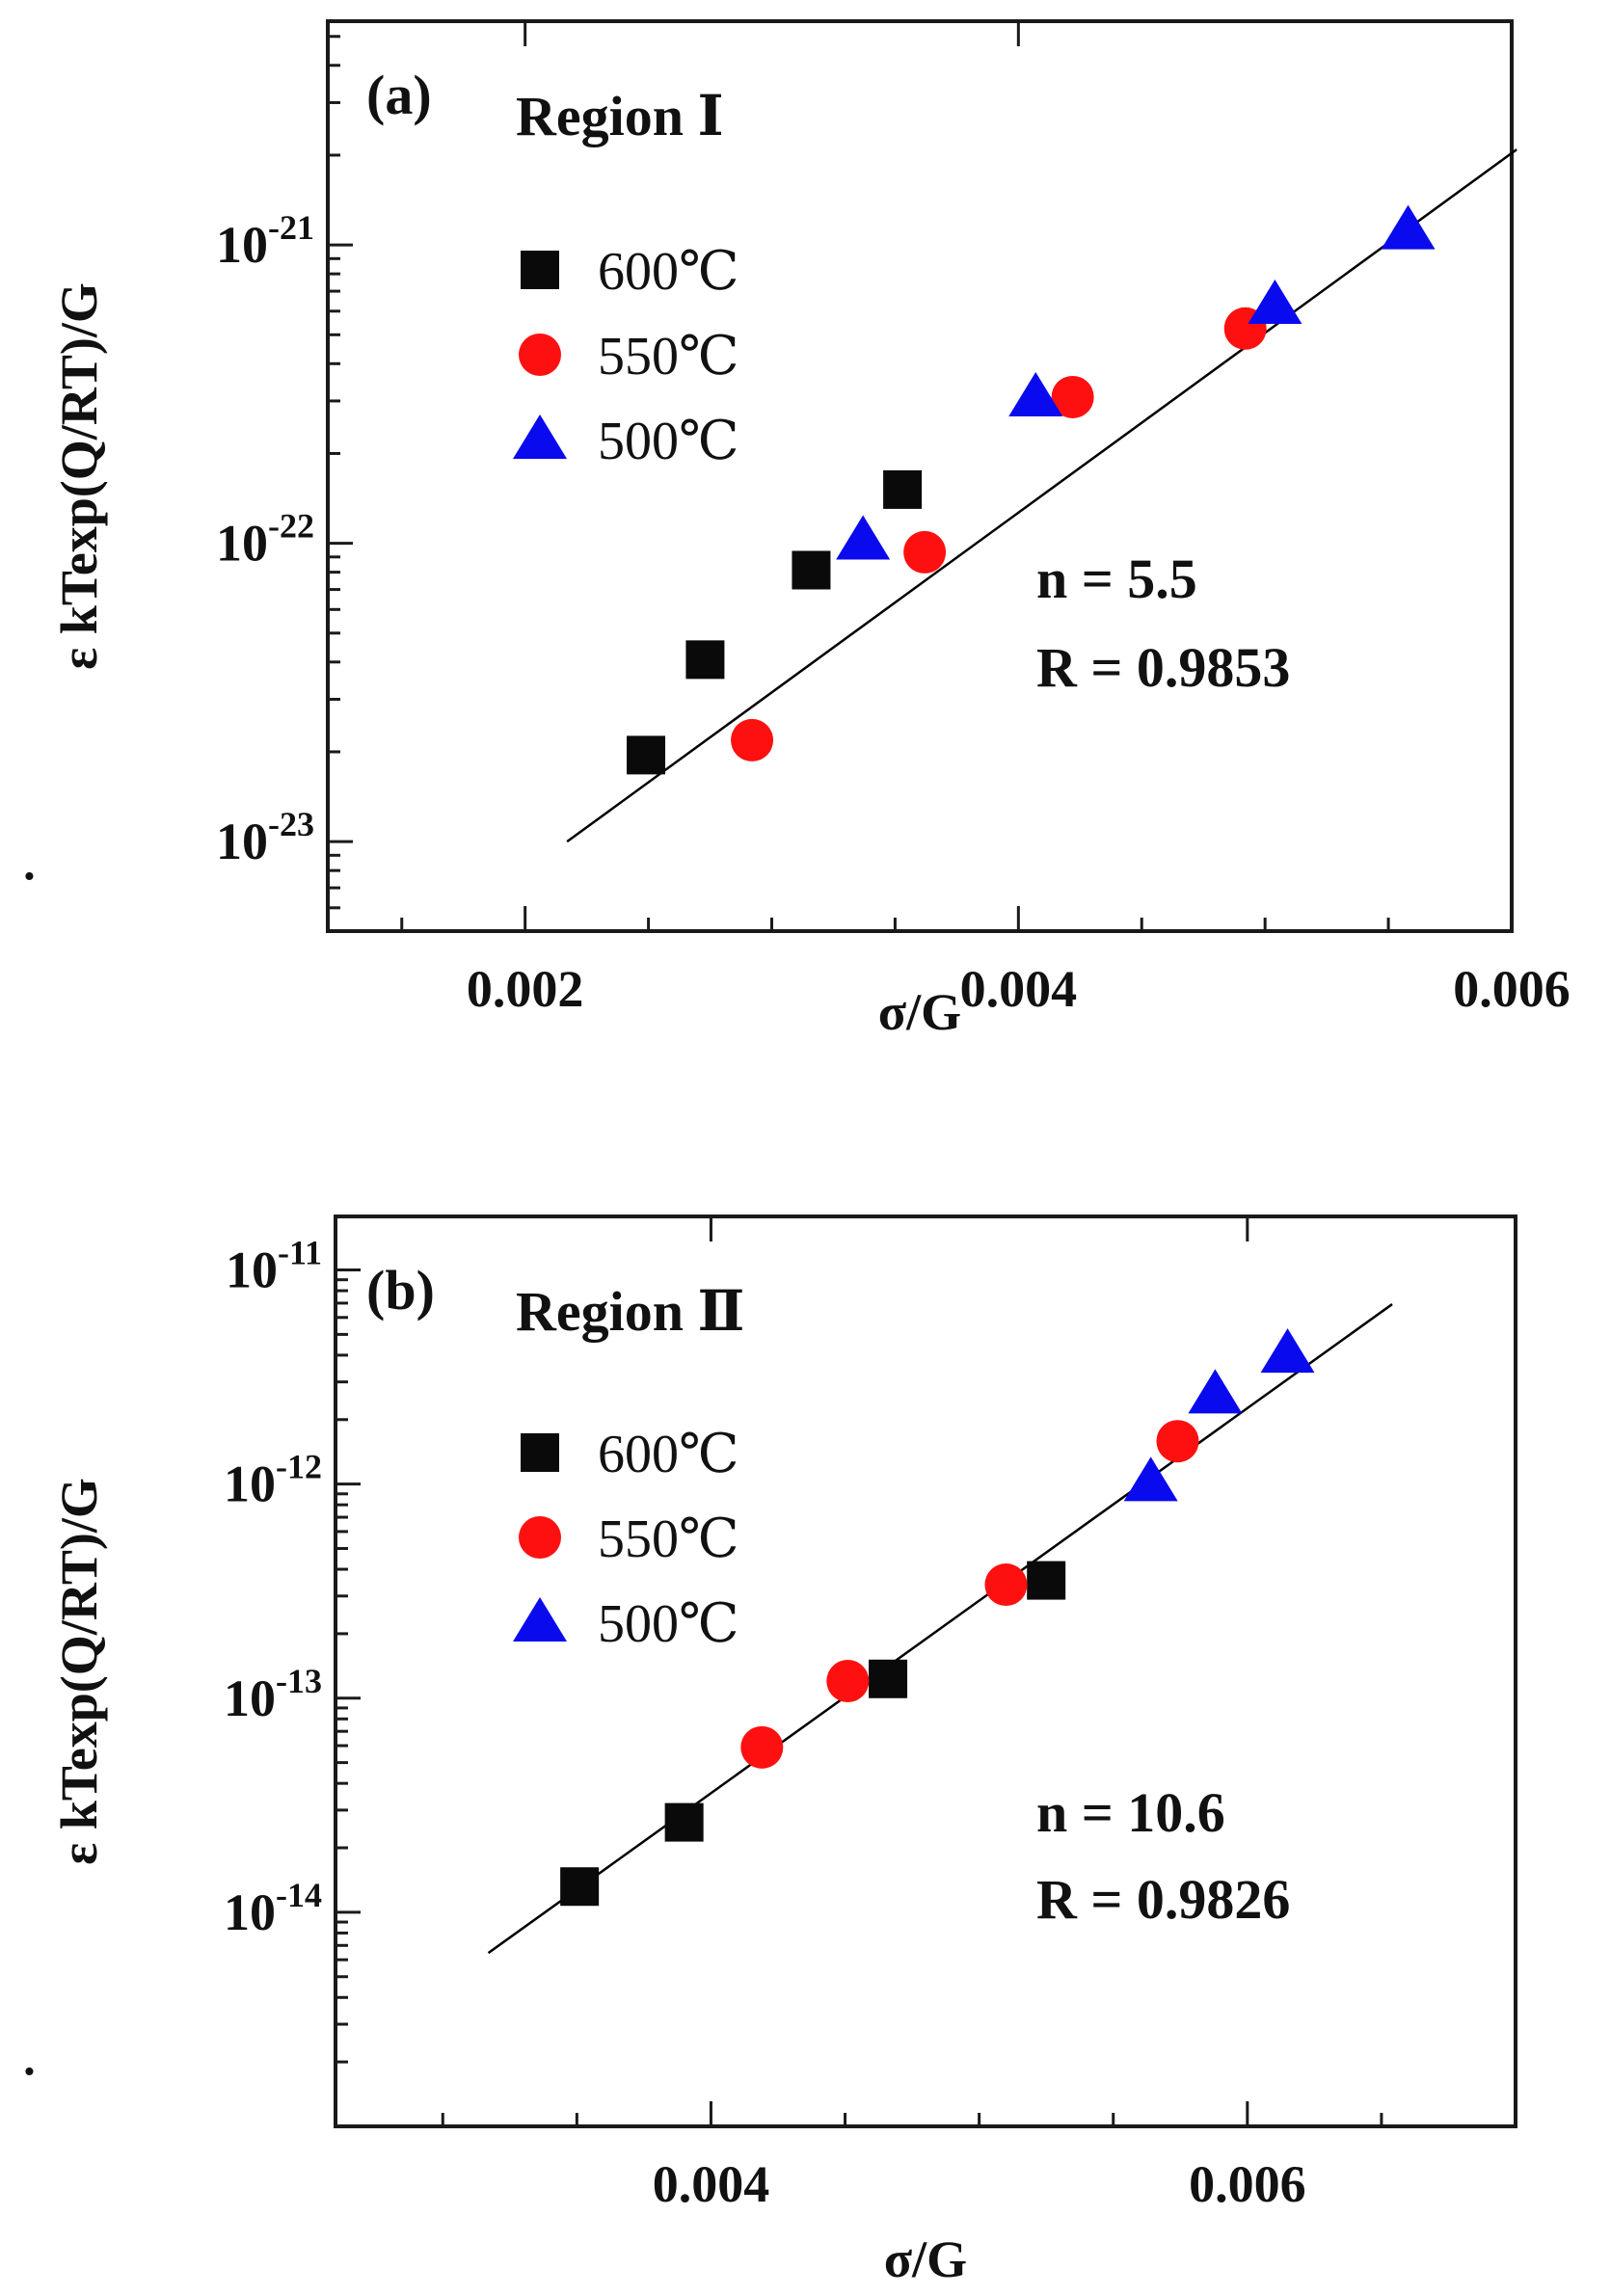 This screenshot has height=2296, width=1611. Describe the element at coordinates (1512, 989) in the screenshot. I see `panel-a-x-tick-label: 0.006` at that location.